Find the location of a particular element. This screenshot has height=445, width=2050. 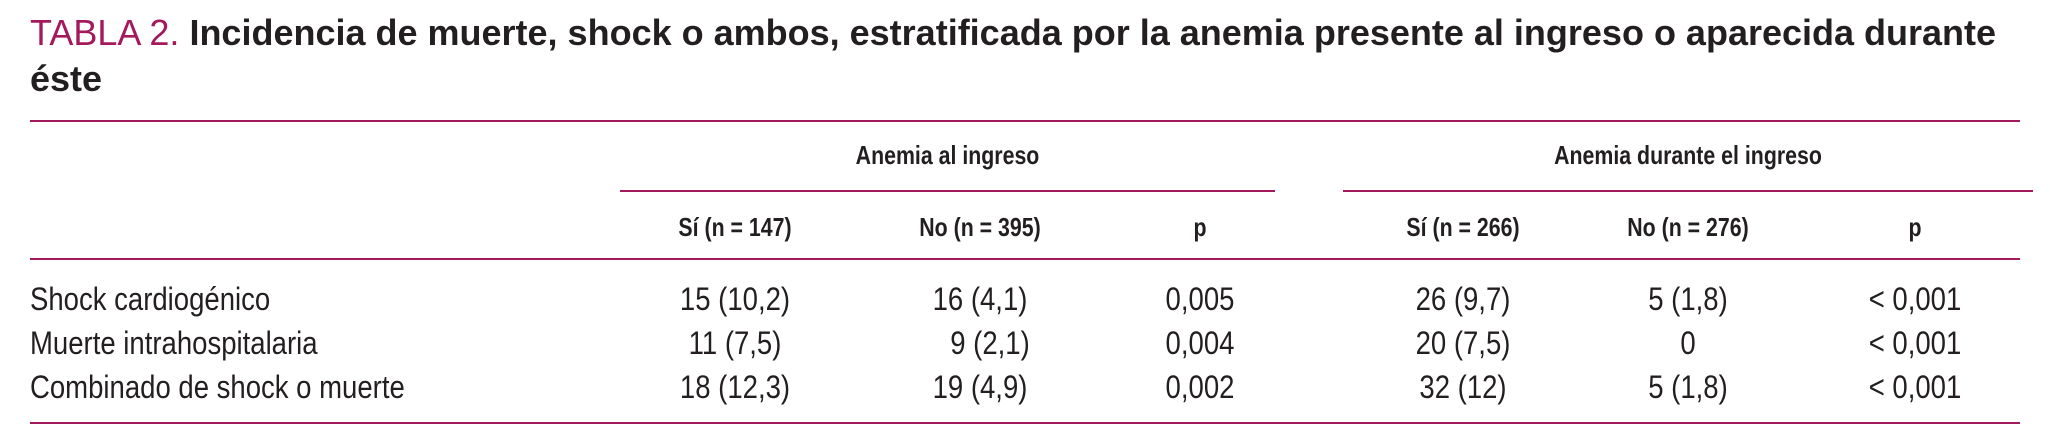

row-label-shock: Shock cardiogénico is located at coordinates (150, 299).